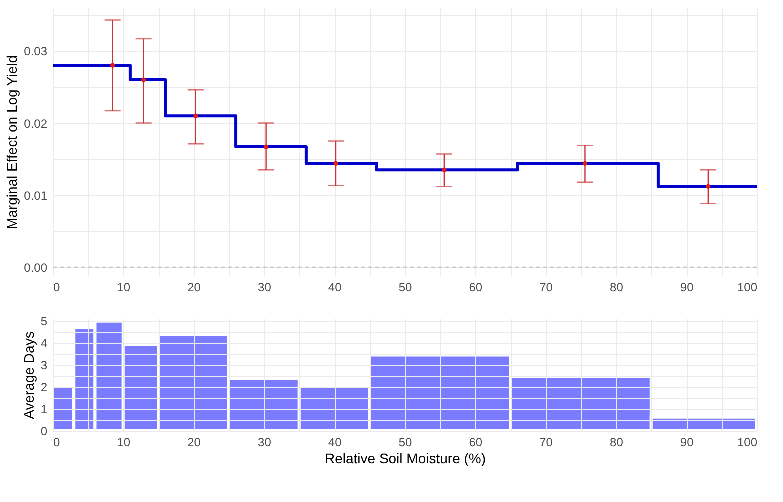  What do you see at coordinates (44, 321) in the screenshot?
I see `y-tick-label: 5` at bounding box center [44, 321].